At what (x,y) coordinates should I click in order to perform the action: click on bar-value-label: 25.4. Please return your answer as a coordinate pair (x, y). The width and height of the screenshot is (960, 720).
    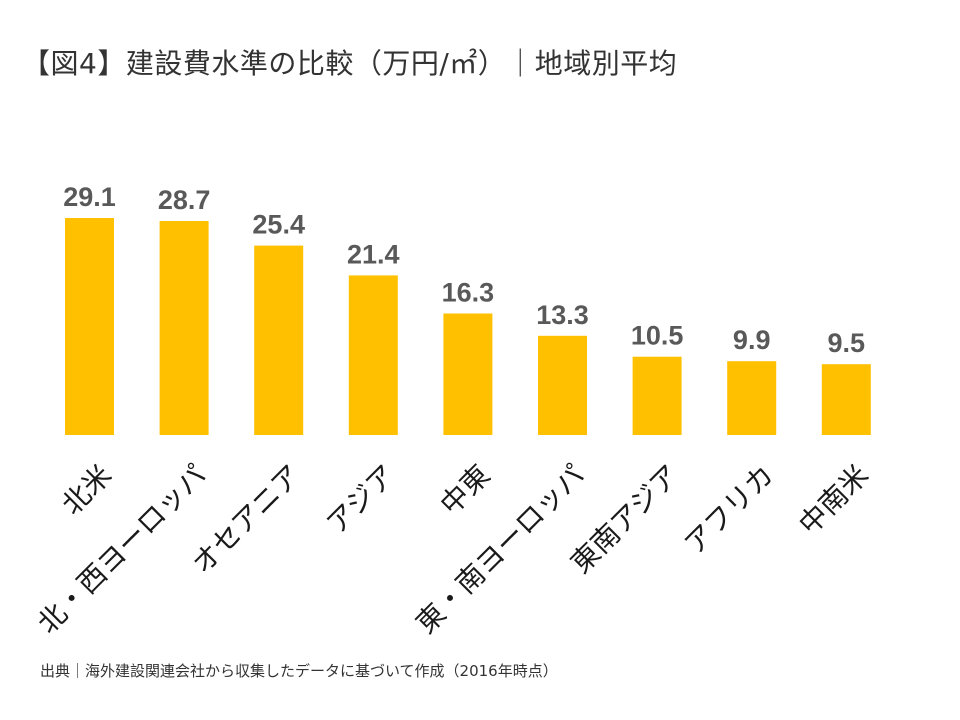
    Looking at the image, I should click on (278, 225).